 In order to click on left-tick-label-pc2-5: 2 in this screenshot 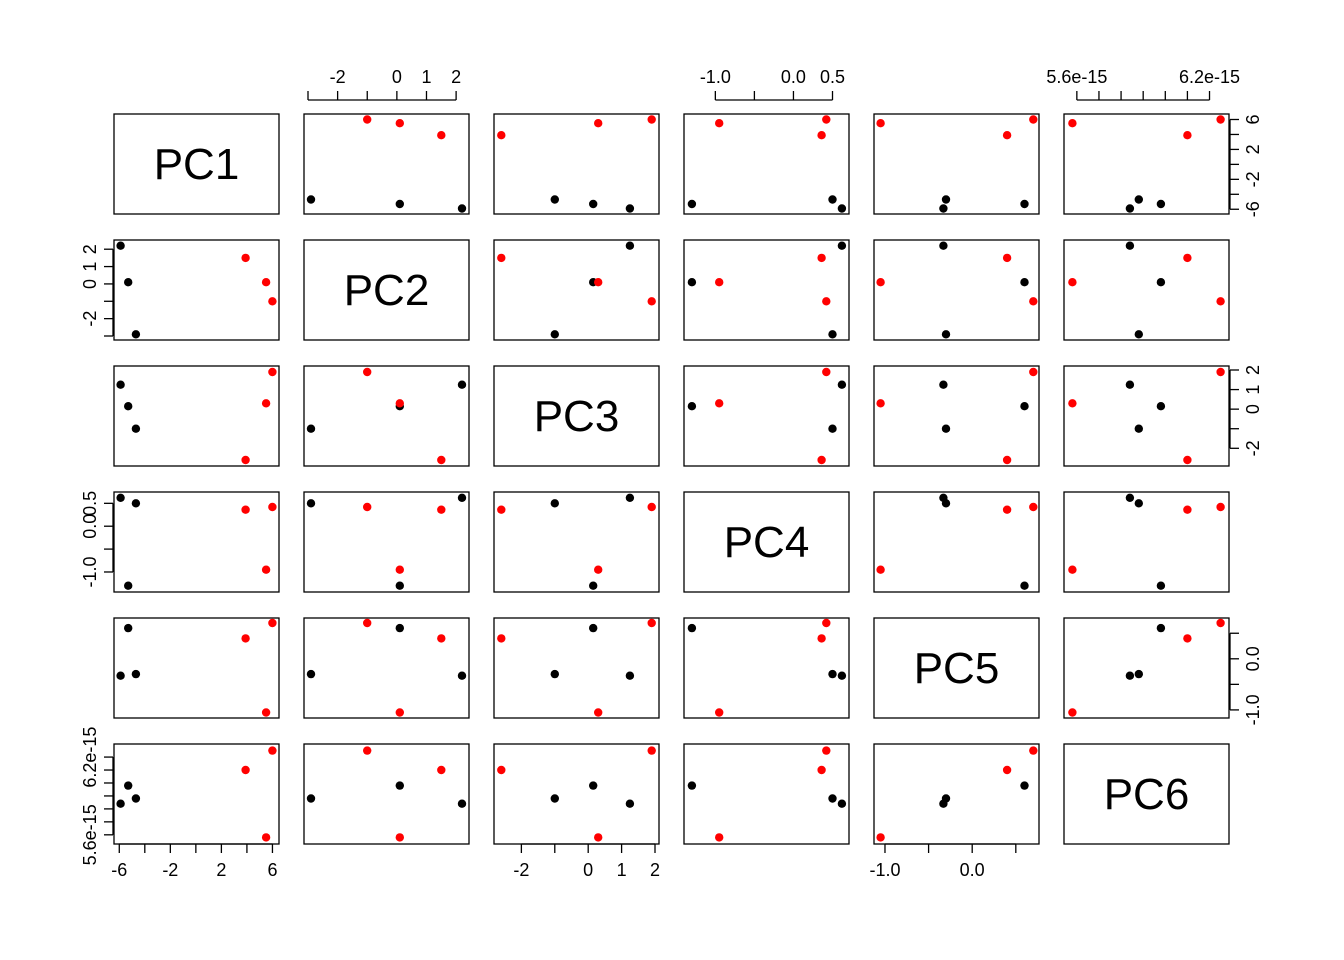, I will do `click(90, 249)`.